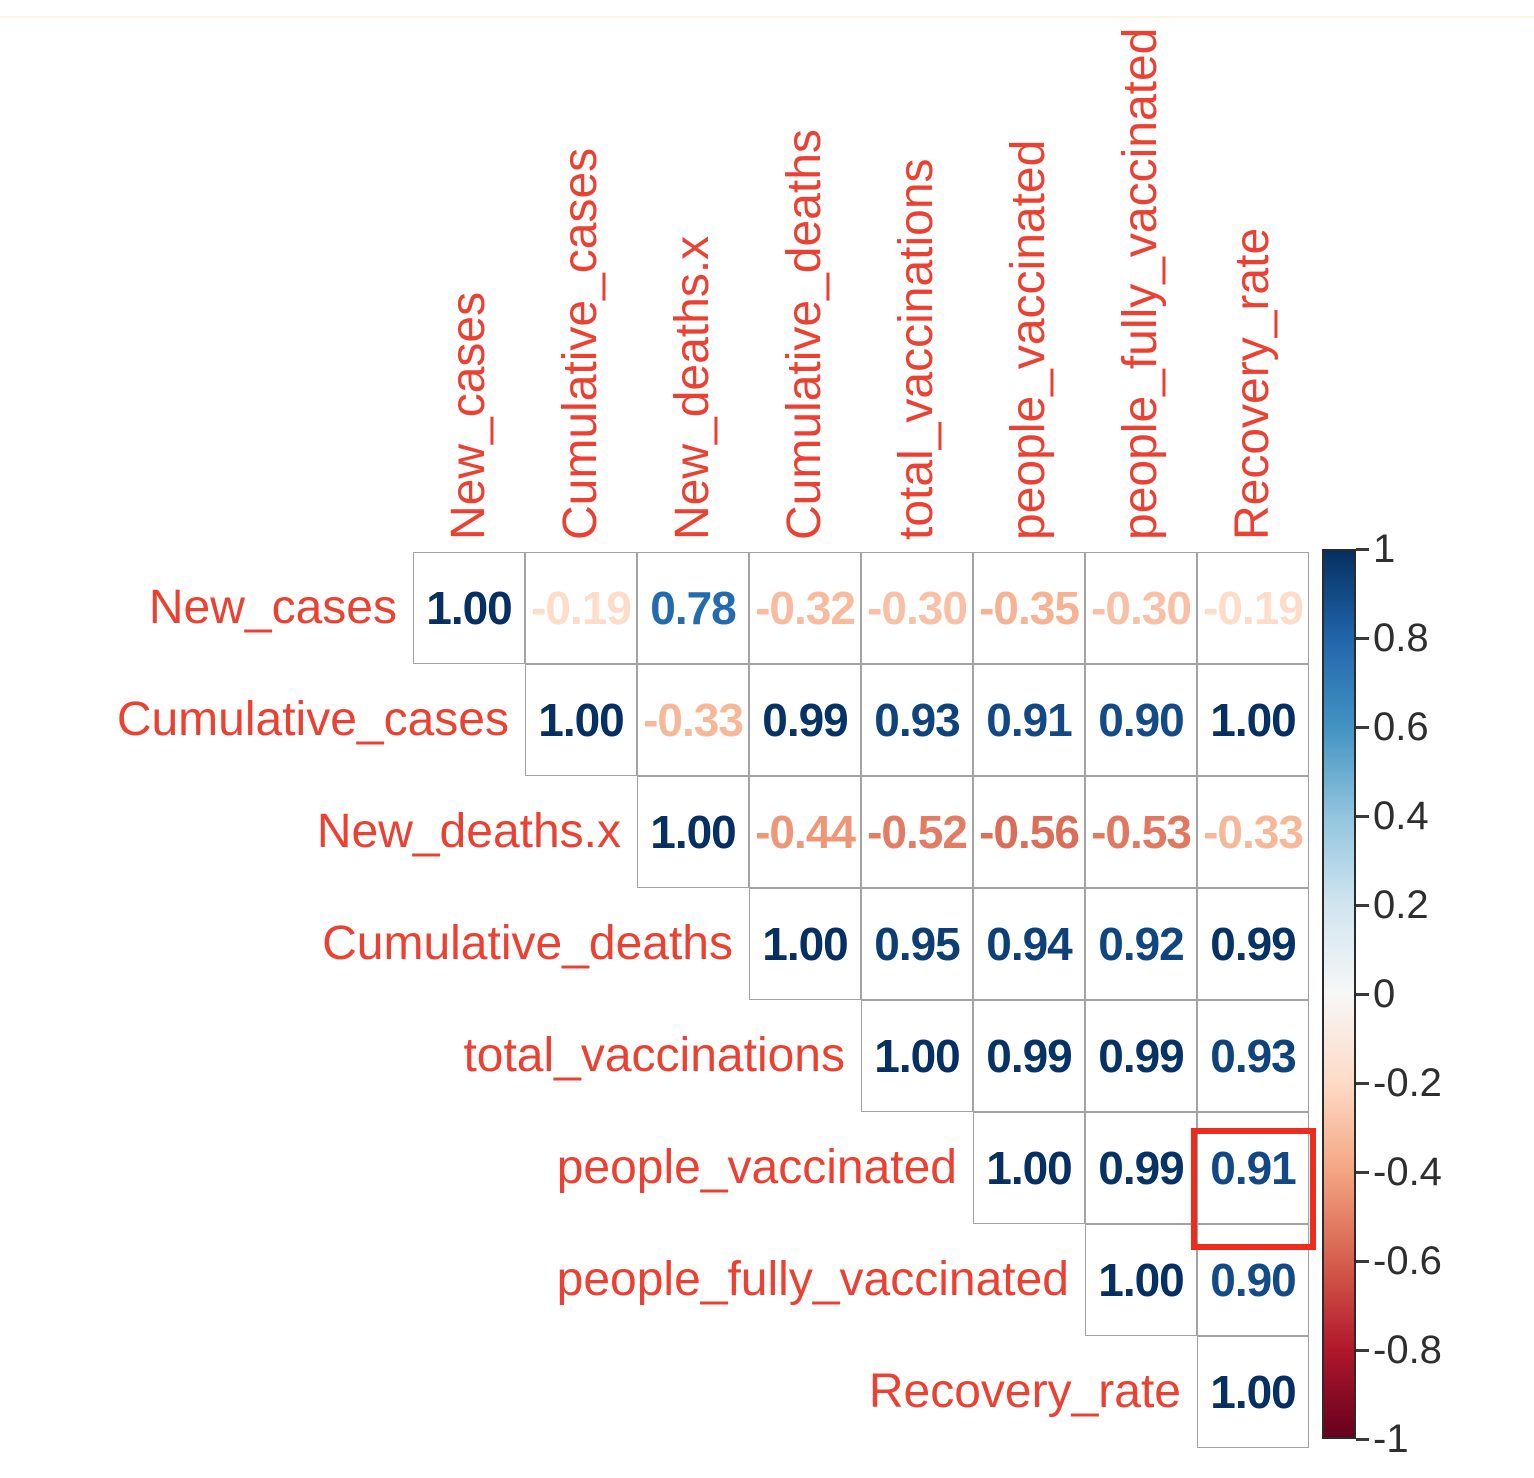 This screenshot has width=1534, height=1478. I want to click on top-divider-line, so click(767, 17).